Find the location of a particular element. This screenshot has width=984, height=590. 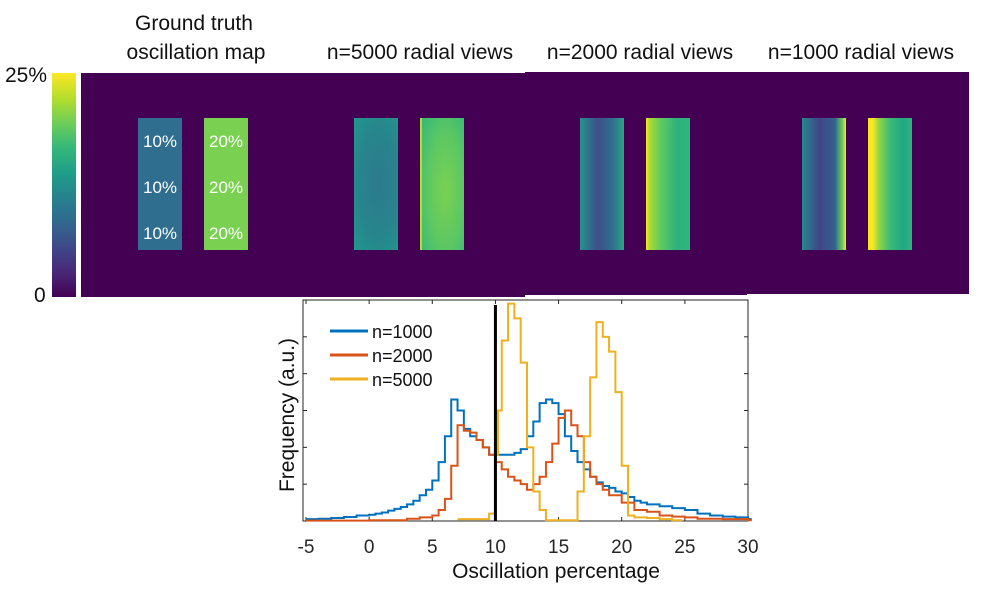

gt-region-20pct: 20% 20% 20% is located at coordinates (226, 184).